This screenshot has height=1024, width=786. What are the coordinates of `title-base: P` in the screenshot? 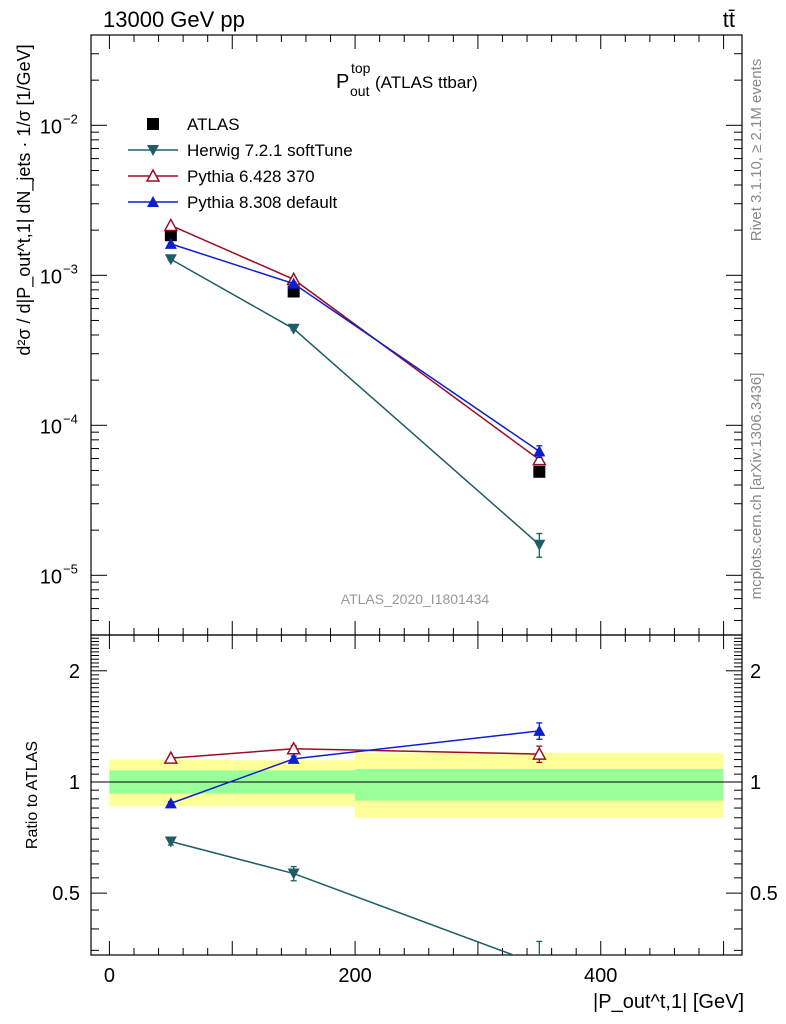 It's located at (342, 82).